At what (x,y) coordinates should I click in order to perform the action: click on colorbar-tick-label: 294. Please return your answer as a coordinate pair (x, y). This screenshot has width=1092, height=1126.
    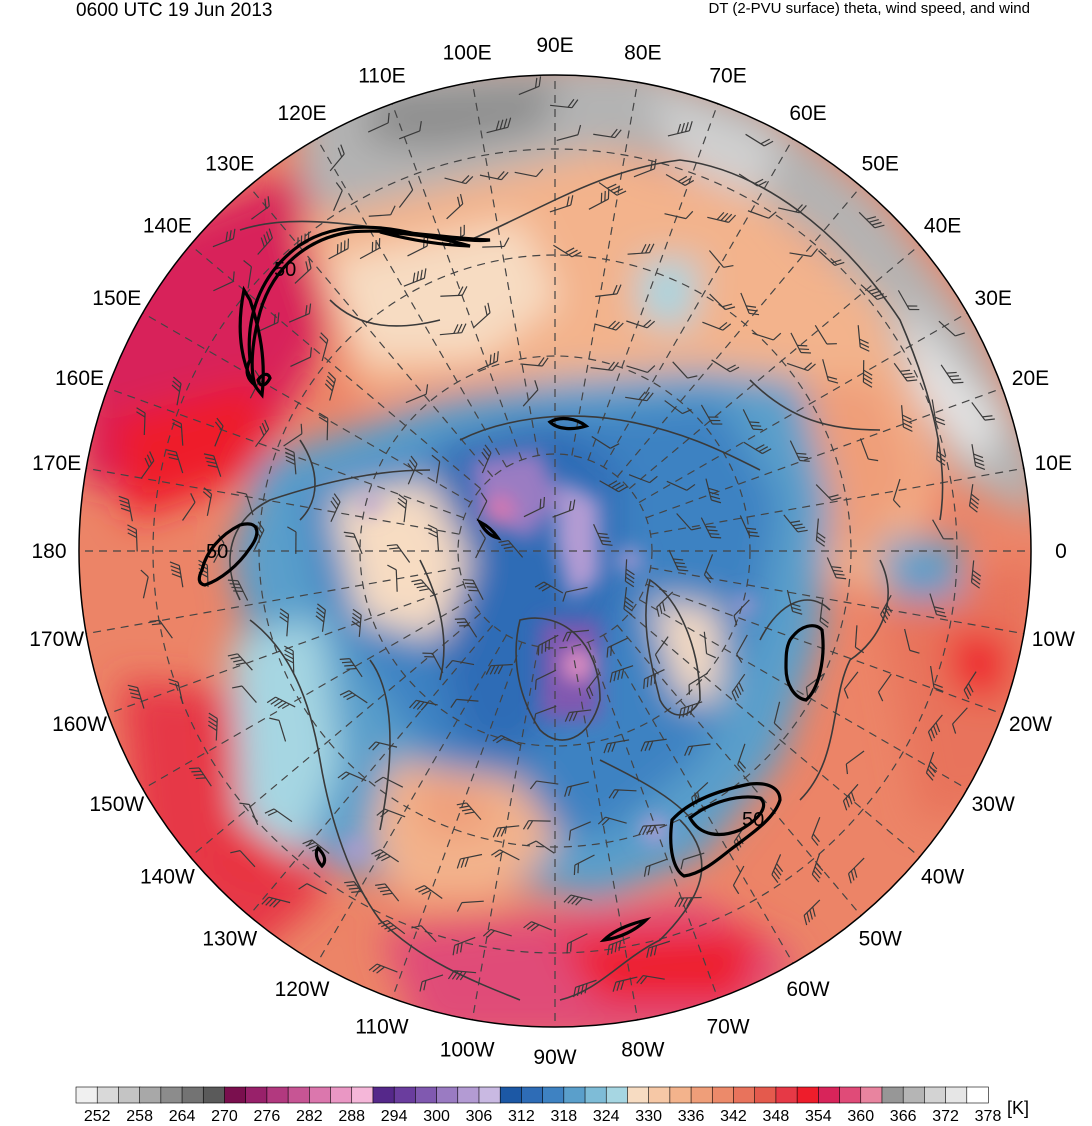
    Looking at the image, I should click on (394, 1116).